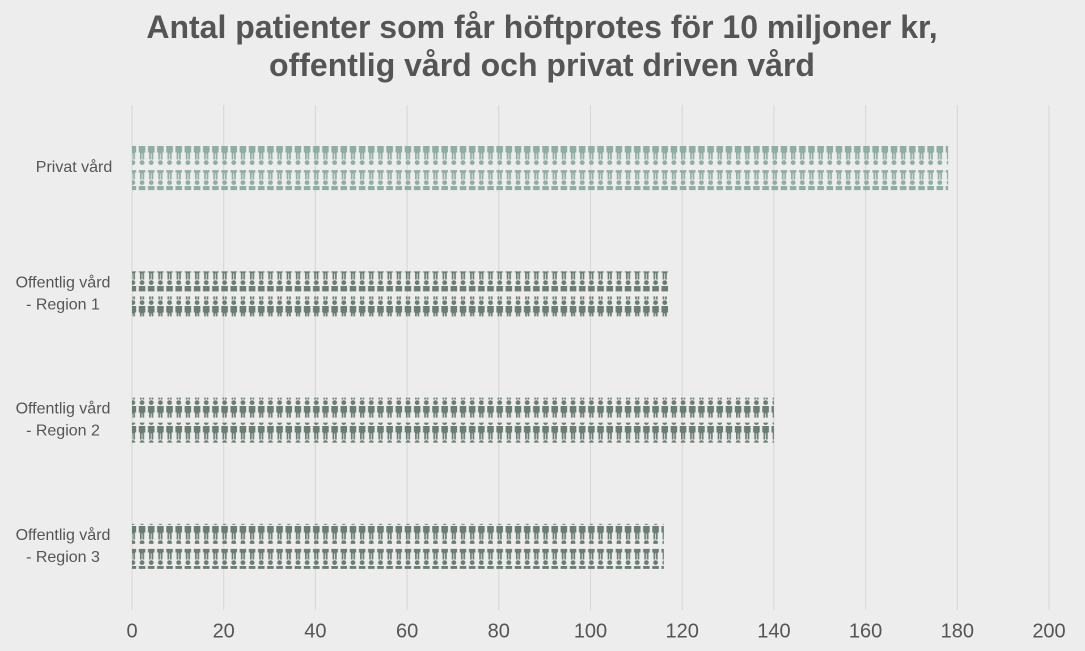  I want to click on y-tick-label: Offentlig vård - Region 3, so click(63, 546).